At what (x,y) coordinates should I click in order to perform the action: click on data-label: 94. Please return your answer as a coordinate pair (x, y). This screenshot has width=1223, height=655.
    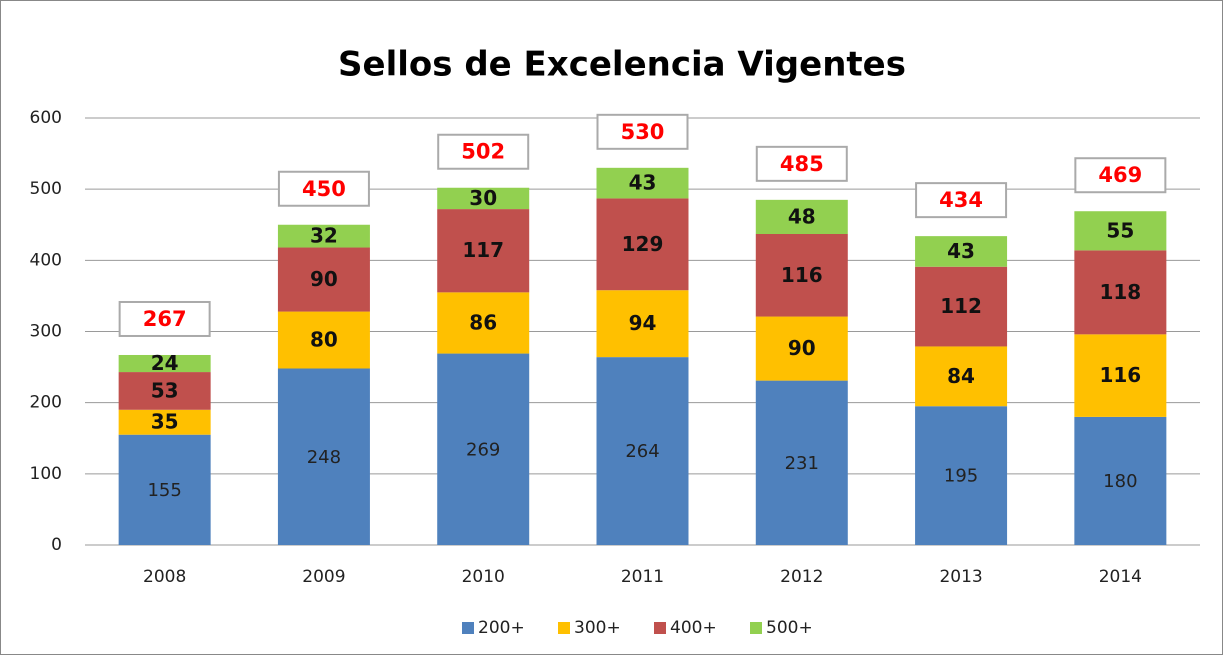
    Looking at the image, I should click on (643, 323).